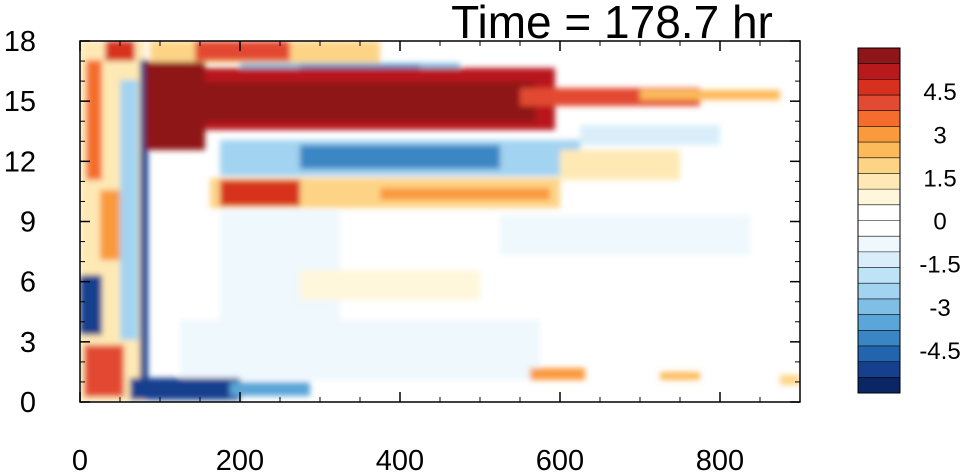 The image size is (965, 473). I want to click on colorbar-label: -3, so click(939, 308).